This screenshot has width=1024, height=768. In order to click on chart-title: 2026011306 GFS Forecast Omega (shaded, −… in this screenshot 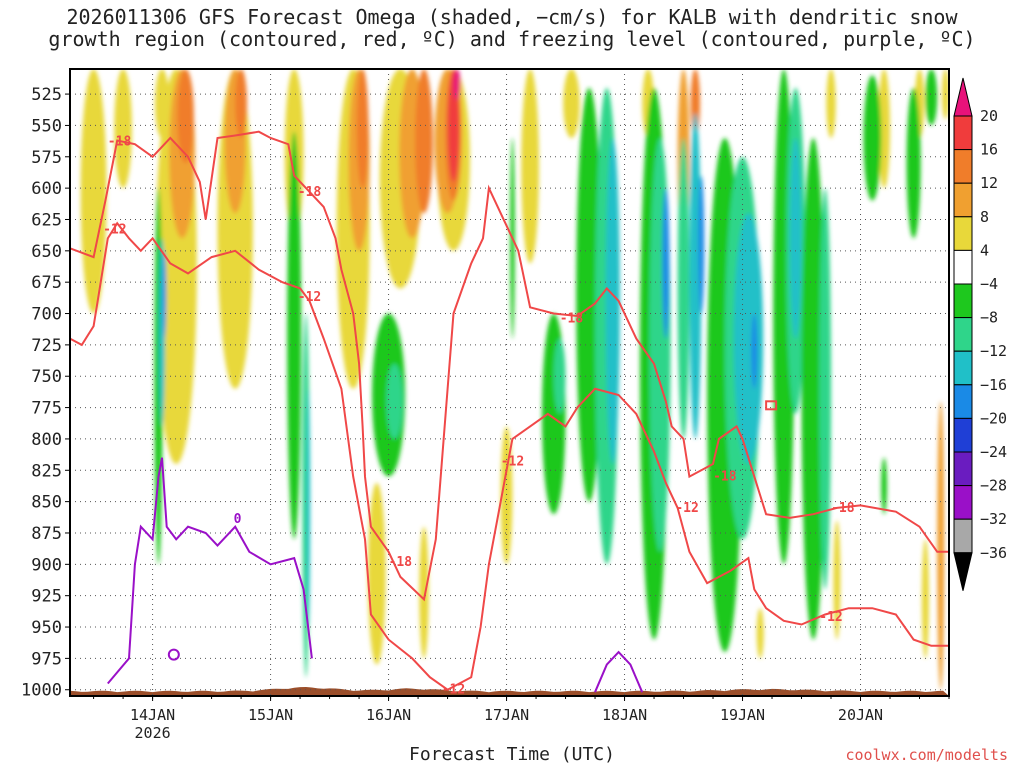, I will do `click(512, 28)`.